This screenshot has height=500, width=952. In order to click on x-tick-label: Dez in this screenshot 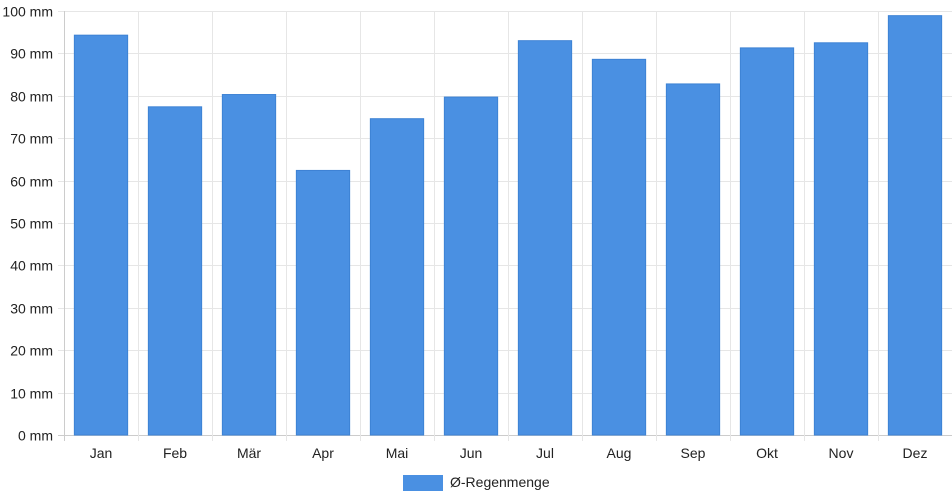, I will do `click(915, 453)`.